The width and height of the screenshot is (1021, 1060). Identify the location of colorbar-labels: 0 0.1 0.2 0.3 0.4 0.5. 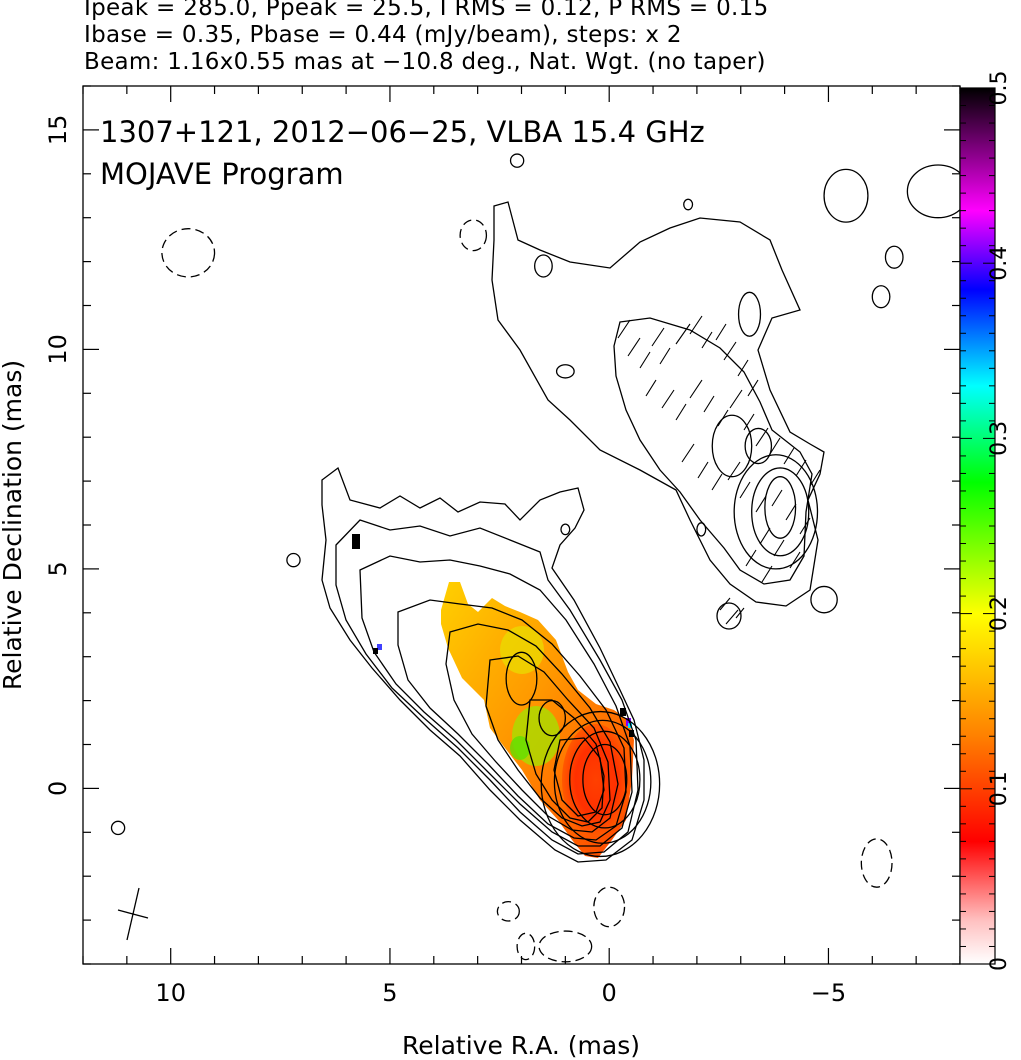
(999, 521).